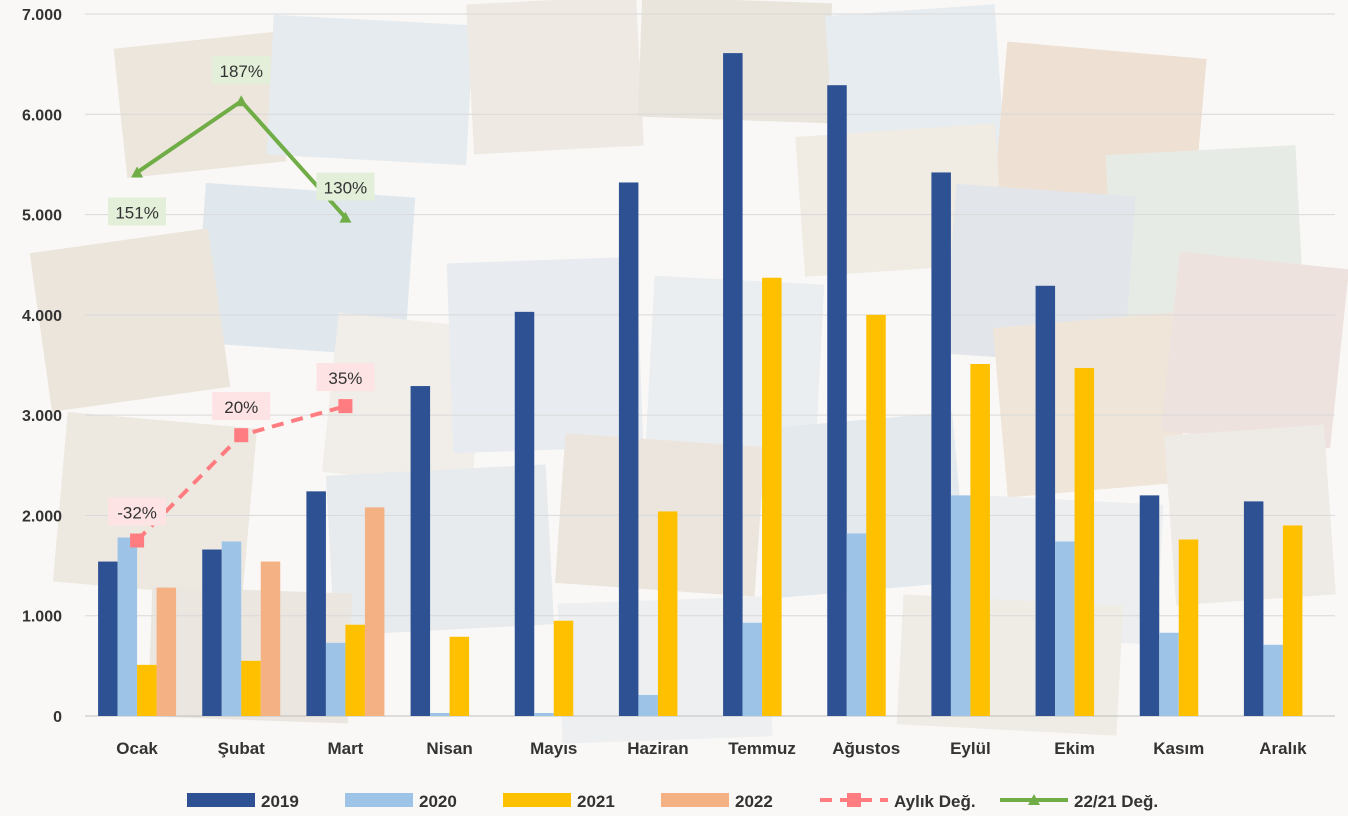 The height and width of the screenshot is (816, 1348). I want to click on bar-2019-Mart, so click(316, 603).